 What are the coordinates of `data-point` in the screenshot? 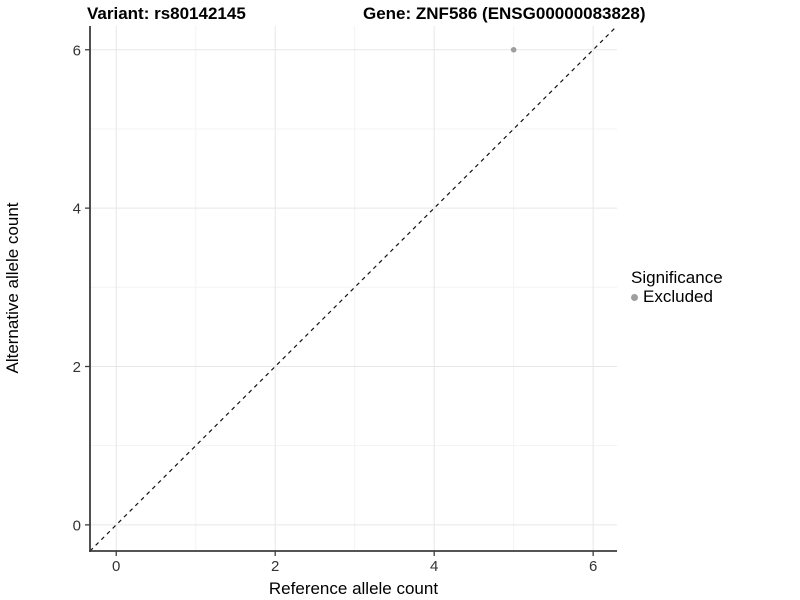 It's located at (513, 49).